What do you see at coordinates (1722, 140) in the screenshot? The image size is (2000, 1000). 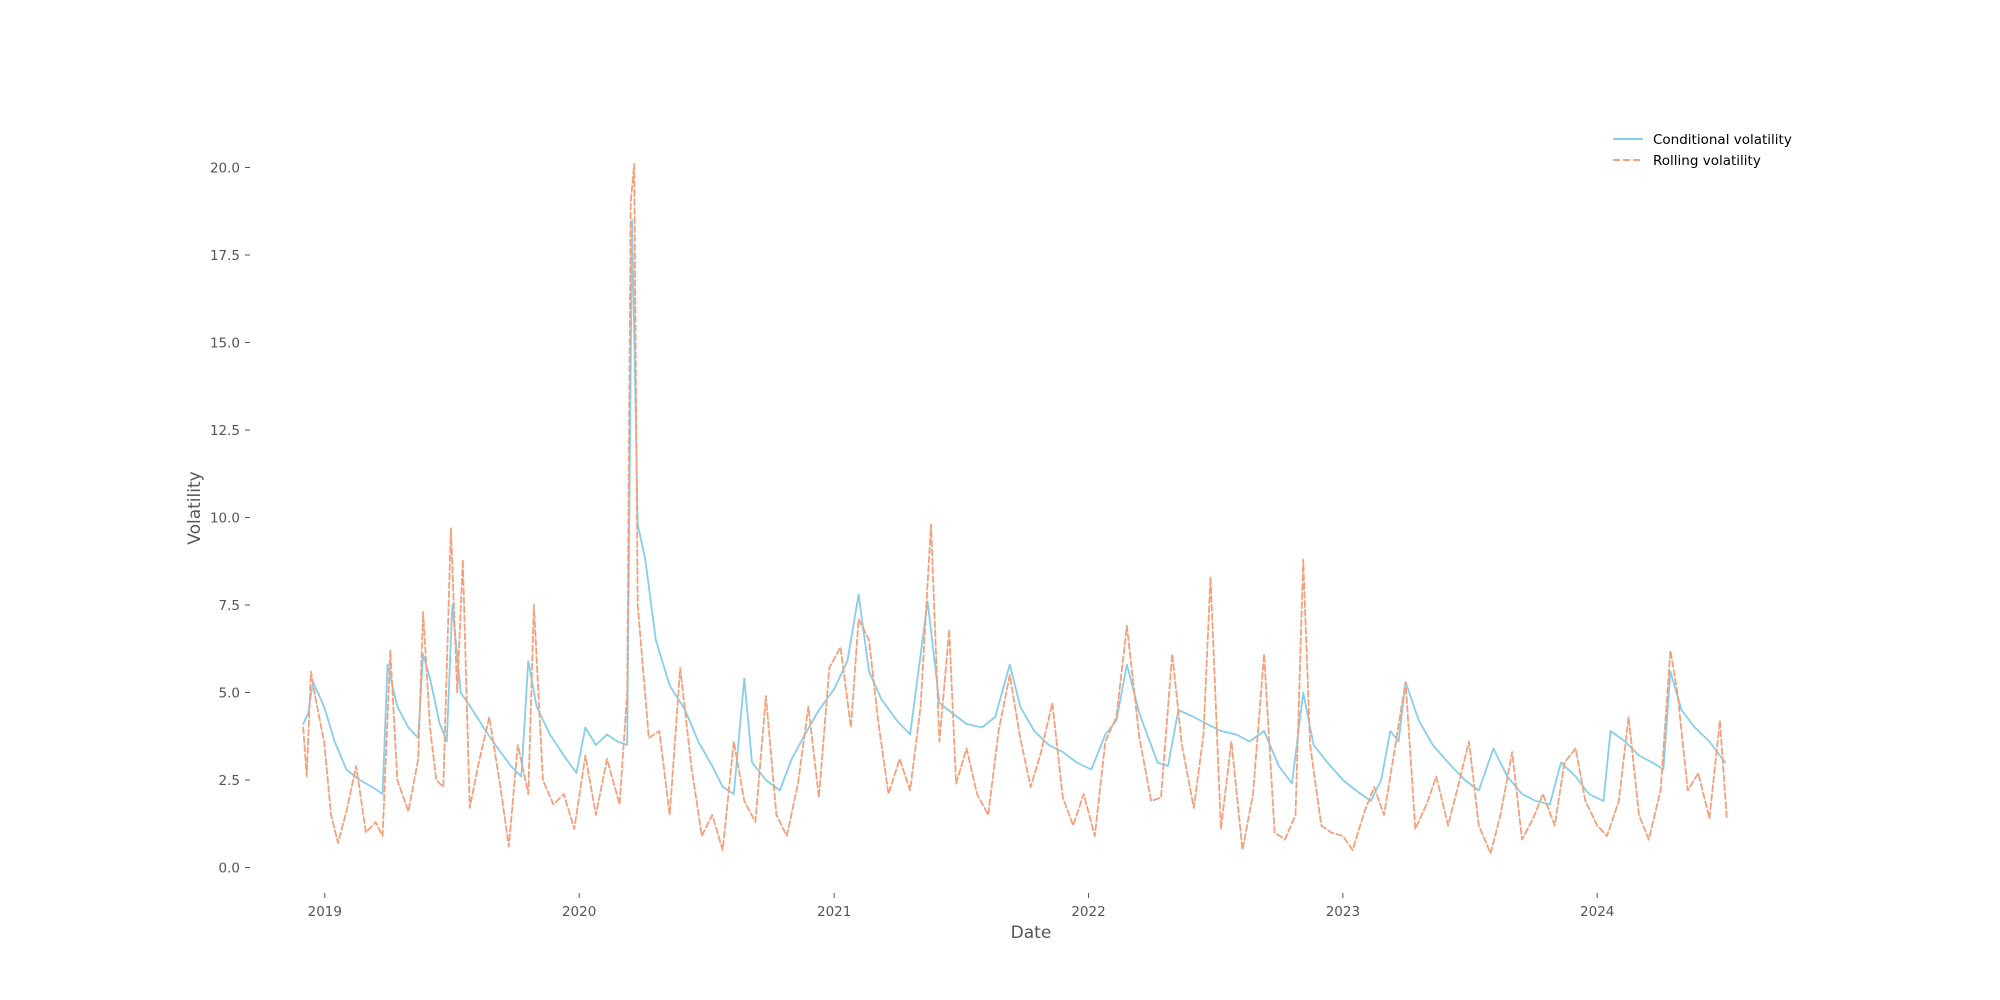 I see `legend-label-conditional-volatility: Conditional volatility` at bounding box center [1722, 140].